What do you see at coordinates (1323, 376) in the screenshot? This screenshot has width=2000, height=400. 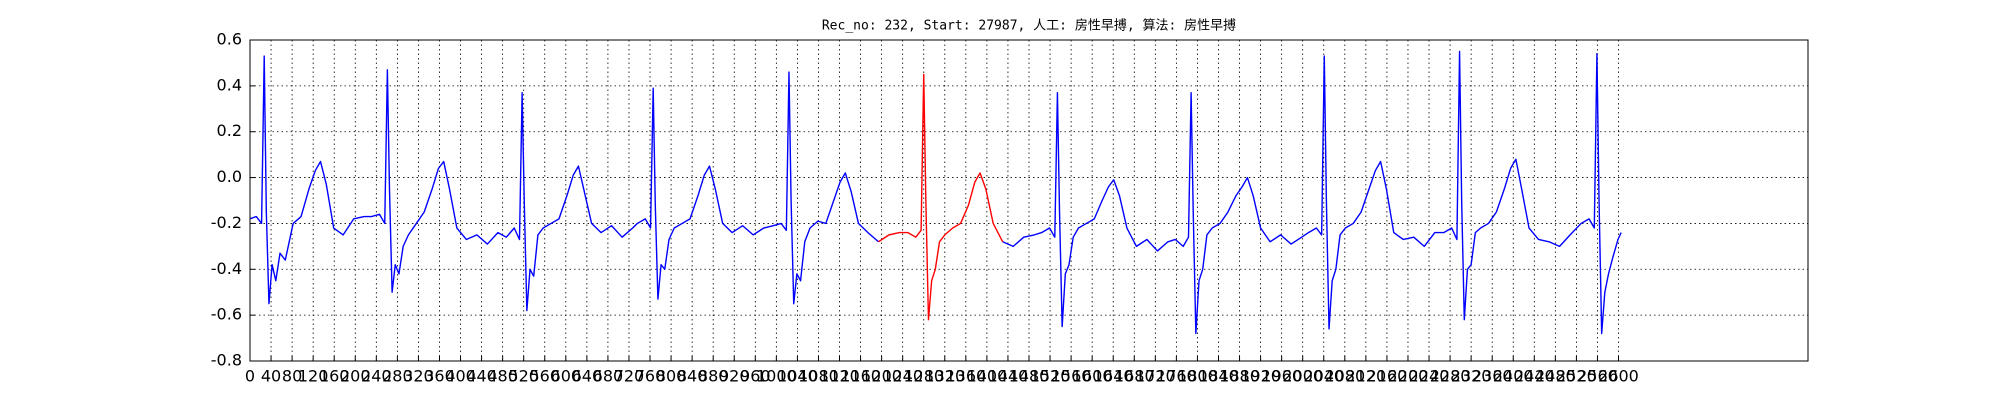 I see `x-tick-label: 2040` at bounding box center [1323, 376].